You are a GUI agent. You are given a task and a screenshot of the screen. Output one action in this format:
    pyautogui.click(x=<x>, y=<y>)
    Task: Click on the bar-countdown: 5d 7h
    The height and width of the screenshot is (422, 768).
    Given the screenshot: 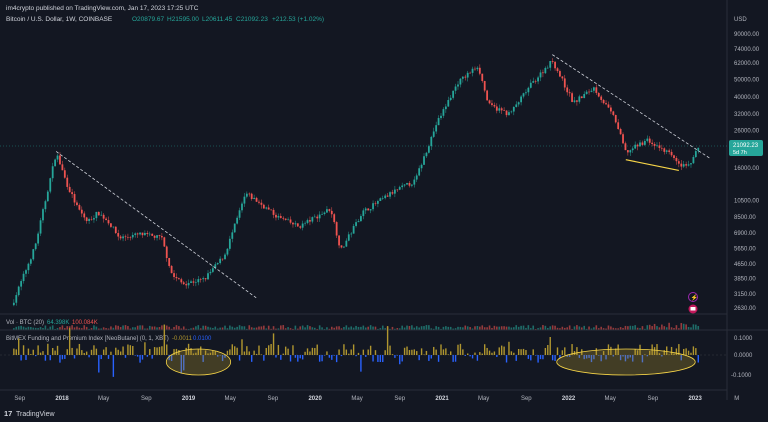 What is the action you would take?
    pyautogui.click(x=740, y=153)
    